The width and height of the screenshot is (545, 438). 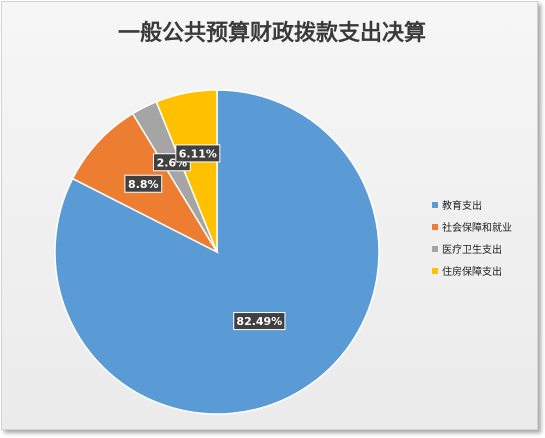 I want to click on data-label: 8.8%, so click(x=143, y=183).